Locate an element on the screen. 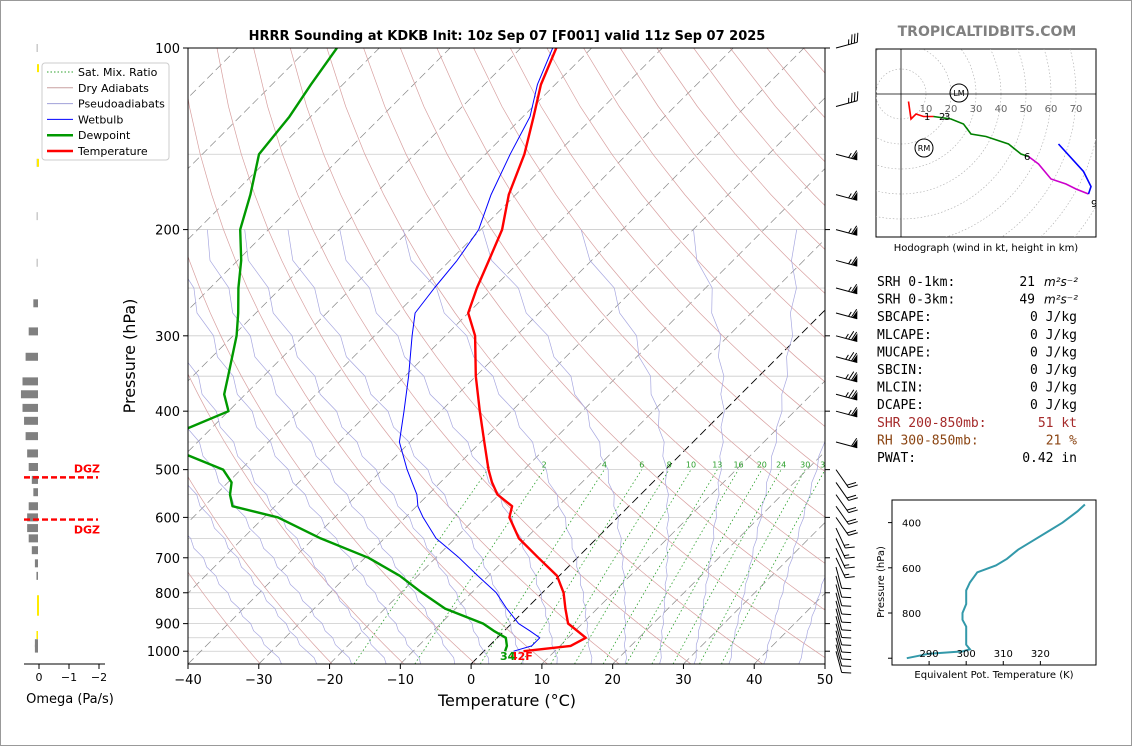 The width and height of the screenshot is (1134, 748). stat-value: 49 is located at coordinates (1027, 300).